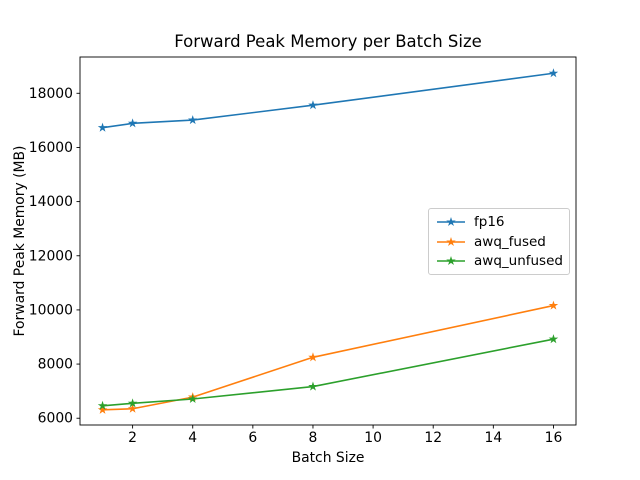 The image size is (640, 480). I want to click on y-tick-label: 18000, so click(51, 94).